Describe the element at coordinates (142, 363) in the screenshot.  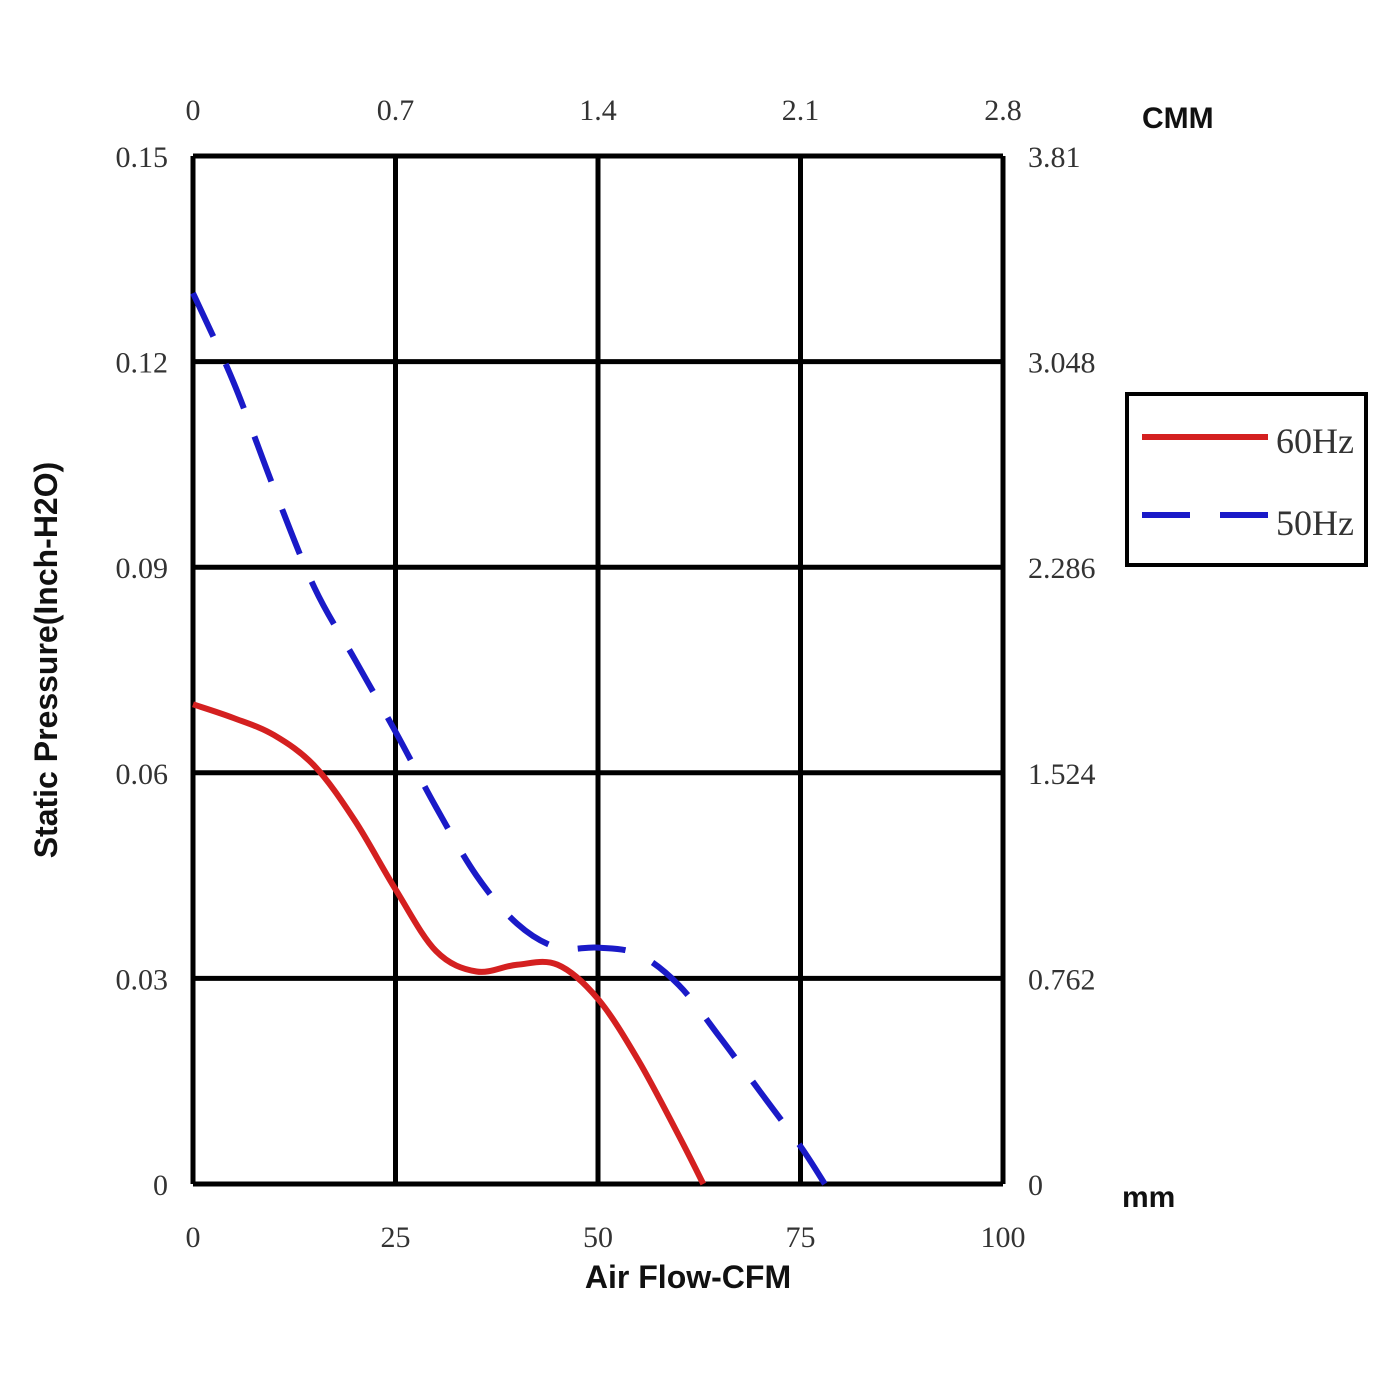
I see `y-tick-label: 0.12` at that location.